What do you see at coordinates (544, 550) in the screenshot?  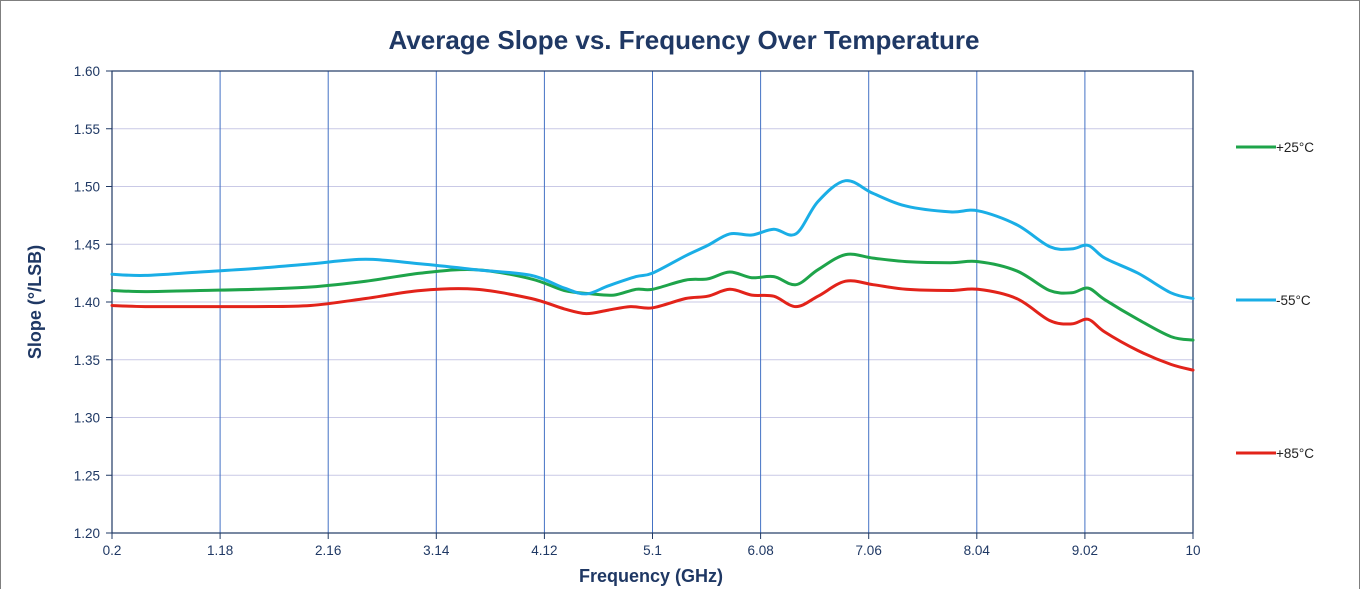 I see `x-tick-label: 4.12` at bounding box center [544, 550].